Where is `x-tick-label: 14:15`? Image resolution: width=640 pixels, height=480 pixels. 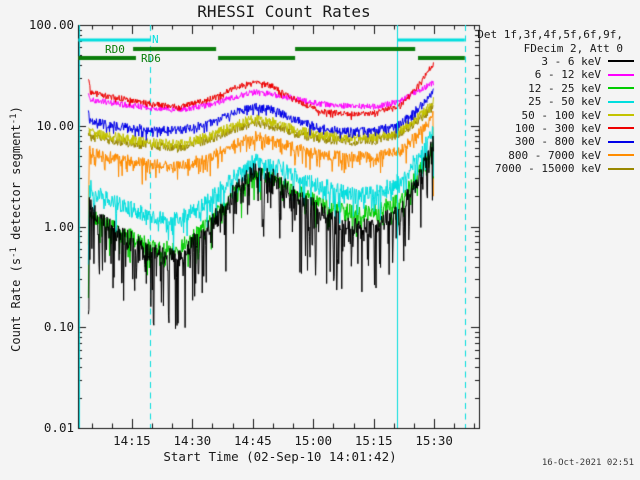
x-tick-label: 14:15 is located at coordinates (132, 440).